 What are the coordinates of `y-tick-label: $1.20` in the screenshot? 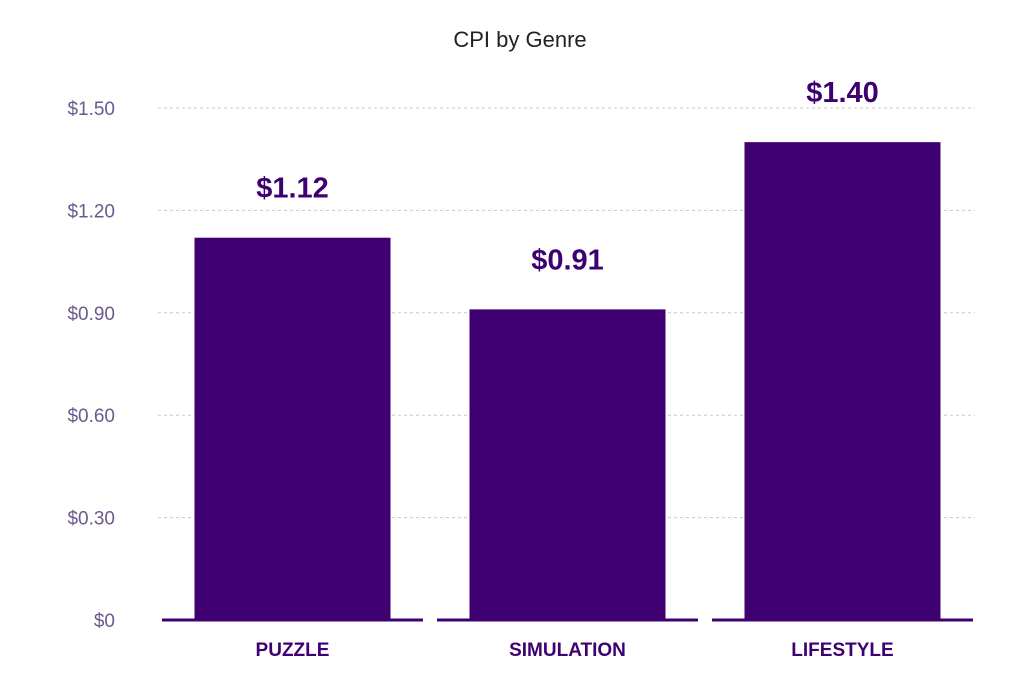 It's located at (91, 211).